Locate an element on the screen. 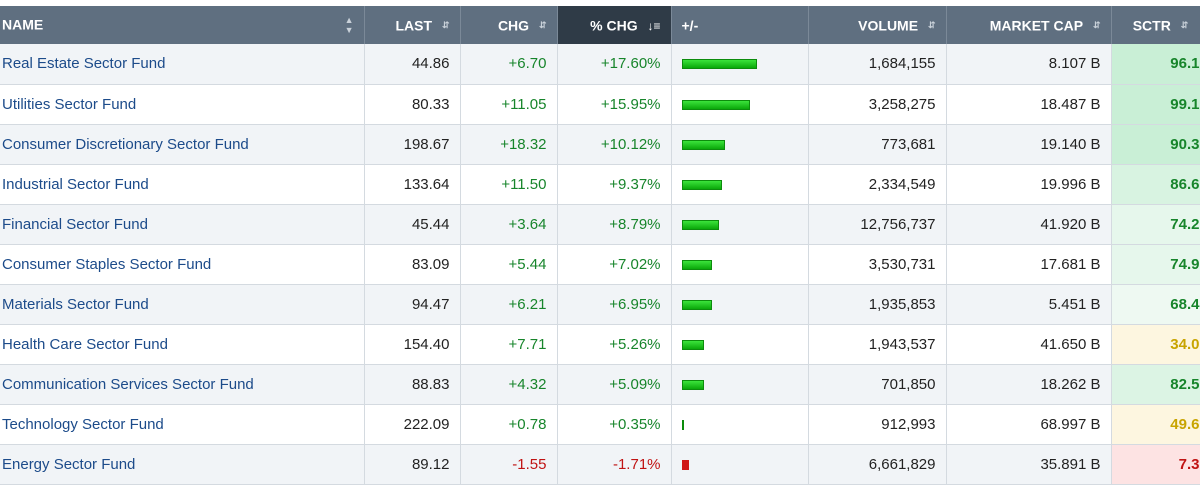 Image resolution: width=1200 pixels, height=488 pixels. column-header-bar-label: +/- is located at coordinates (690, 25).